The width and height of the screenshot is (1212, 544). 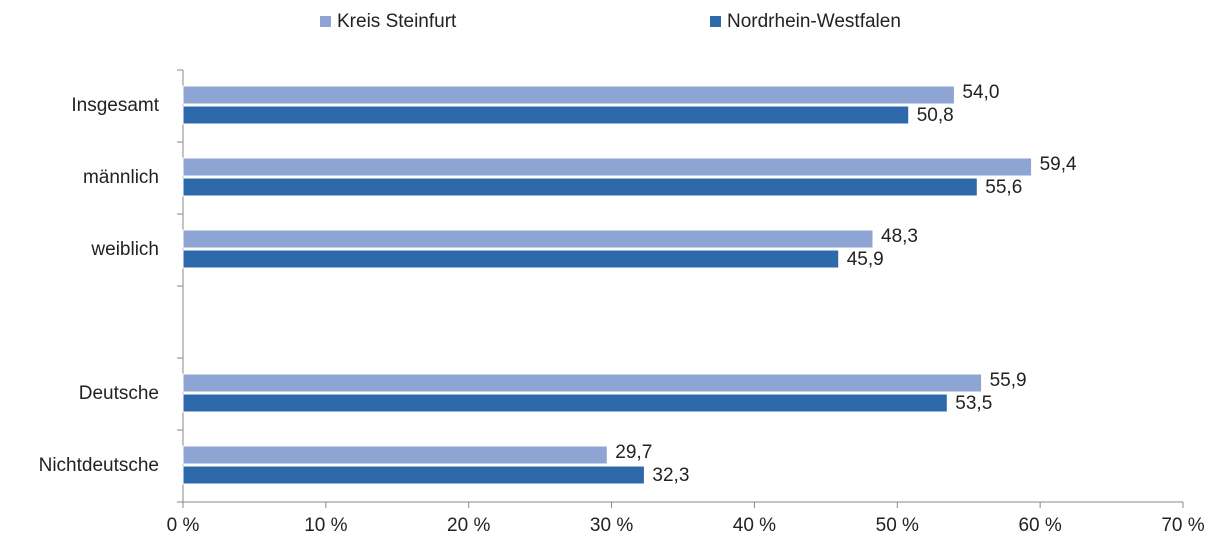 I want to click on value-label: 59,4, so click(x=1058, y=164).